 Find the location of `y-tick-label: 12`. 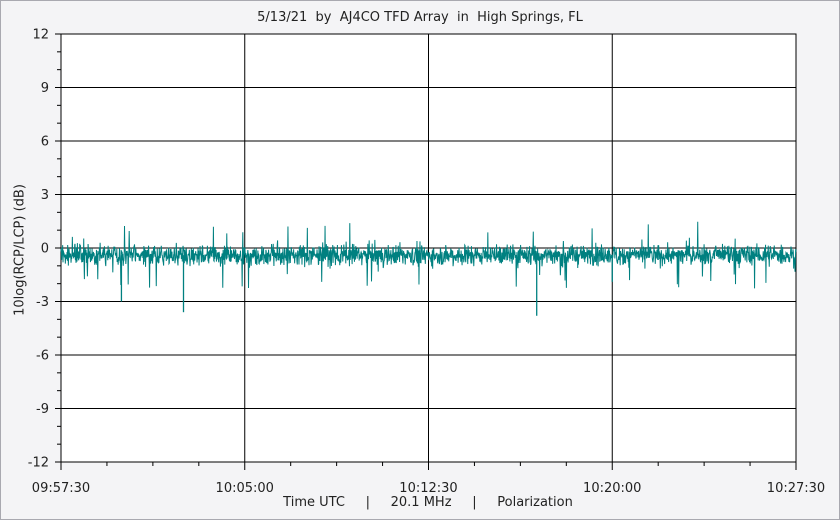

y-tick-label: 12 is located at coordinates (40, 35).